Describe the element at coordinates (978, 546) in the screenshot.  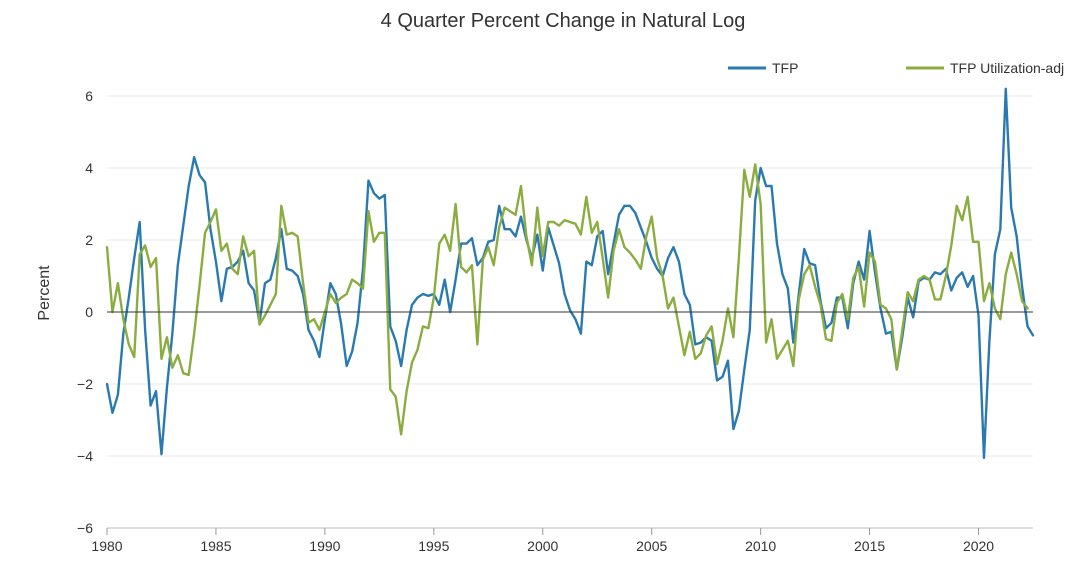
I see `x-tick-label: 2020` at that location.